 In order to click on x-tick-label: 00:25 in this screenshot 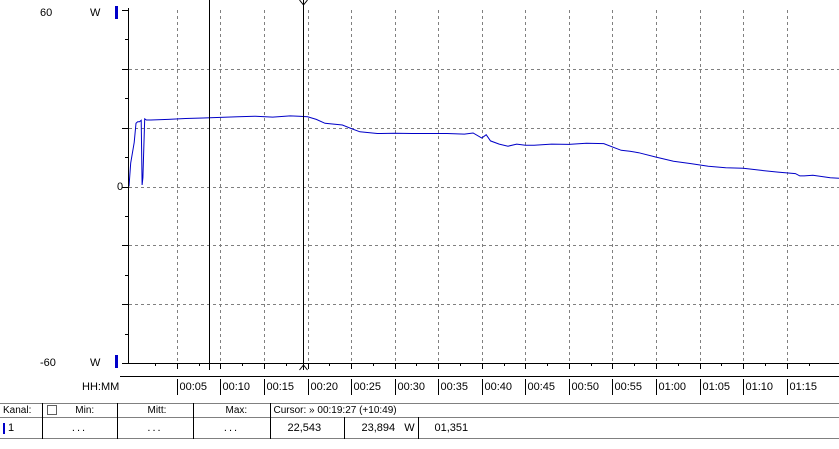, I will do `click(367, 387)`.